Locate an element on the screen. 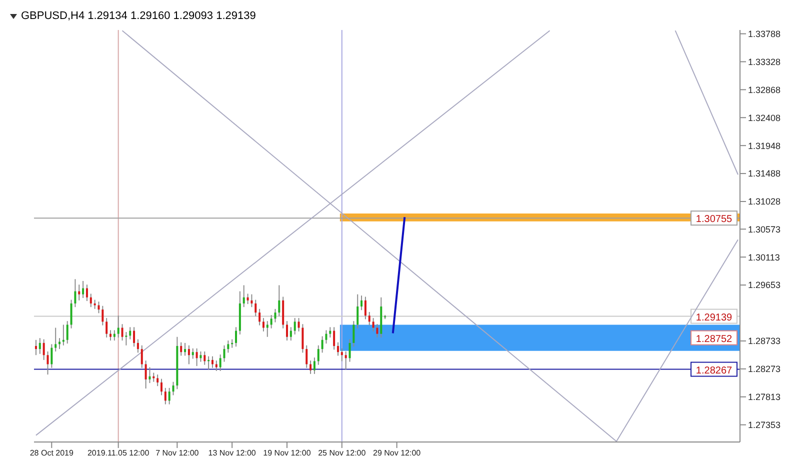 The width and height of the screenshot is (800, 474). x-tick-label: 7 Nov 12:00 is located at coordinates (178, 453).